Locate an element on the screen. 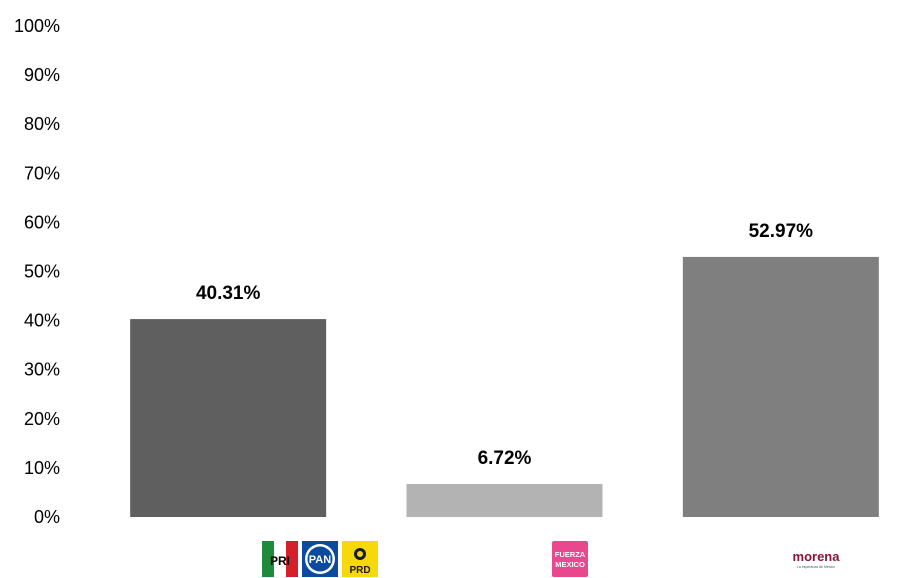 This screenshot has width=909, height=578. pri-logo: PRI is located at coordinates (280, 559).